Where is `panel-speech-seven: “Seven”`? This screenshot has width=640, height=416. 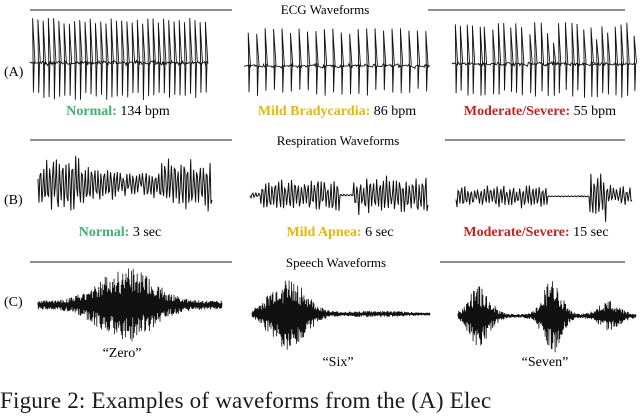 panel-speech-seven: “Seven” is located at coordinates (547, 325).